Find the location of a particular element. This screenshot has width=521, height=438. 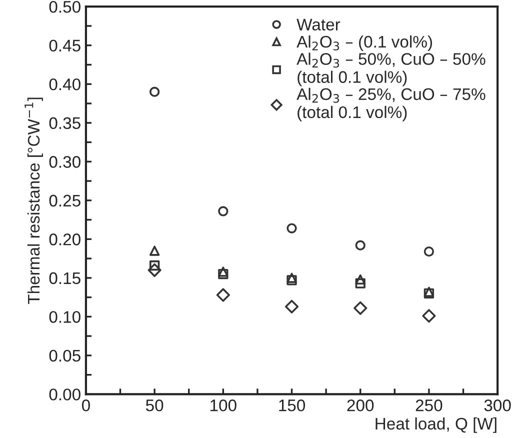

y-axis-title: Thermal resistance [°CW$^{−1}$] is located at coordinates (33, 201).